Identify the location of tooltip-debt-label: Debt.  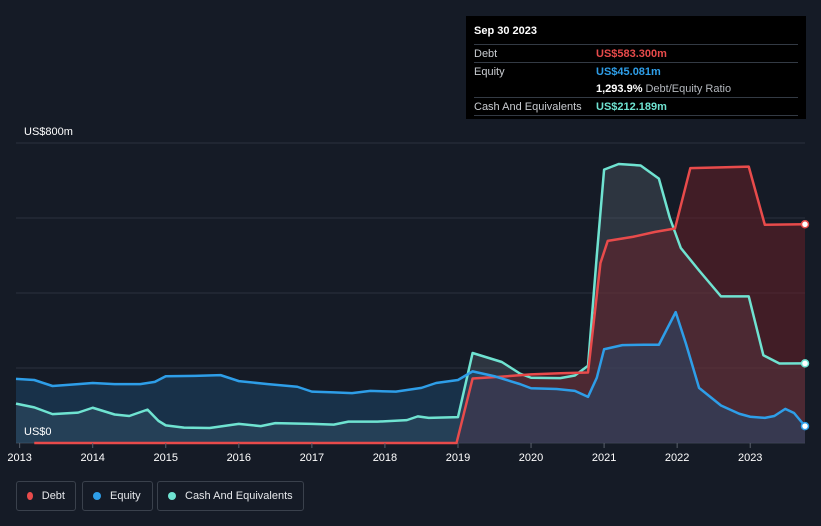
(486, 53).